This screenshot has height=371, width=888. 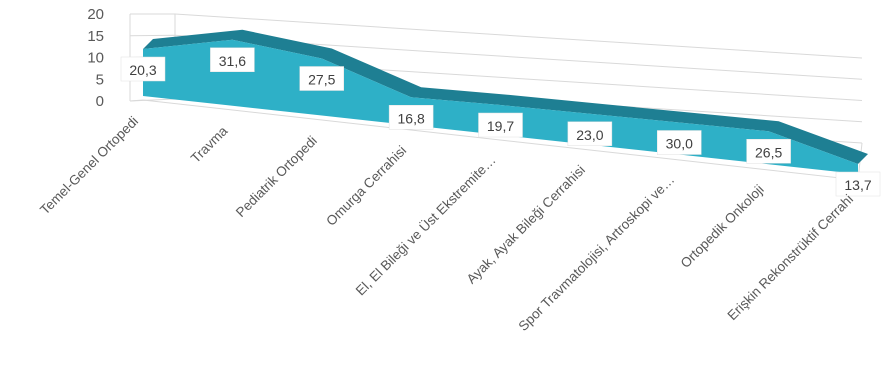 I want to click on data-label-text: 30,0, so click(x=679, y=144).